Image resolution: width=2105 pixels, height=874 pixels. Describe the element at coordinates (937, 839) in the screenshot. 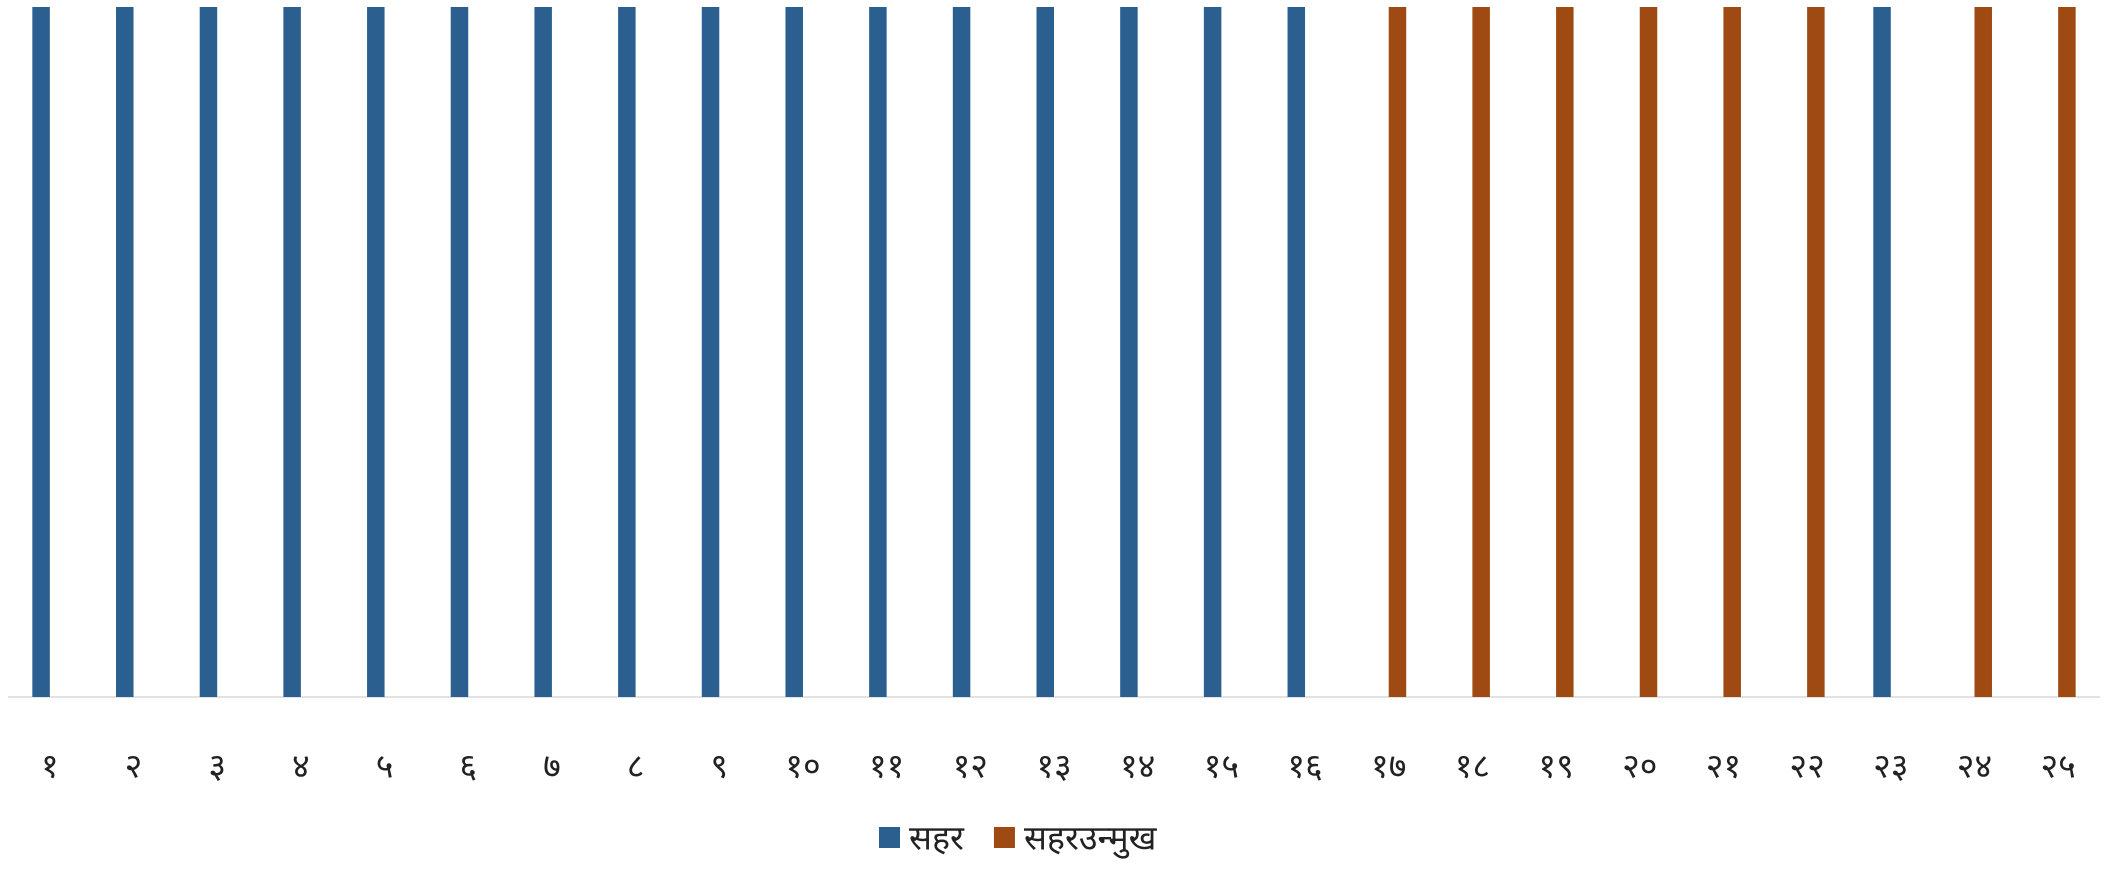

I see `legend-label: सहर` at that location.